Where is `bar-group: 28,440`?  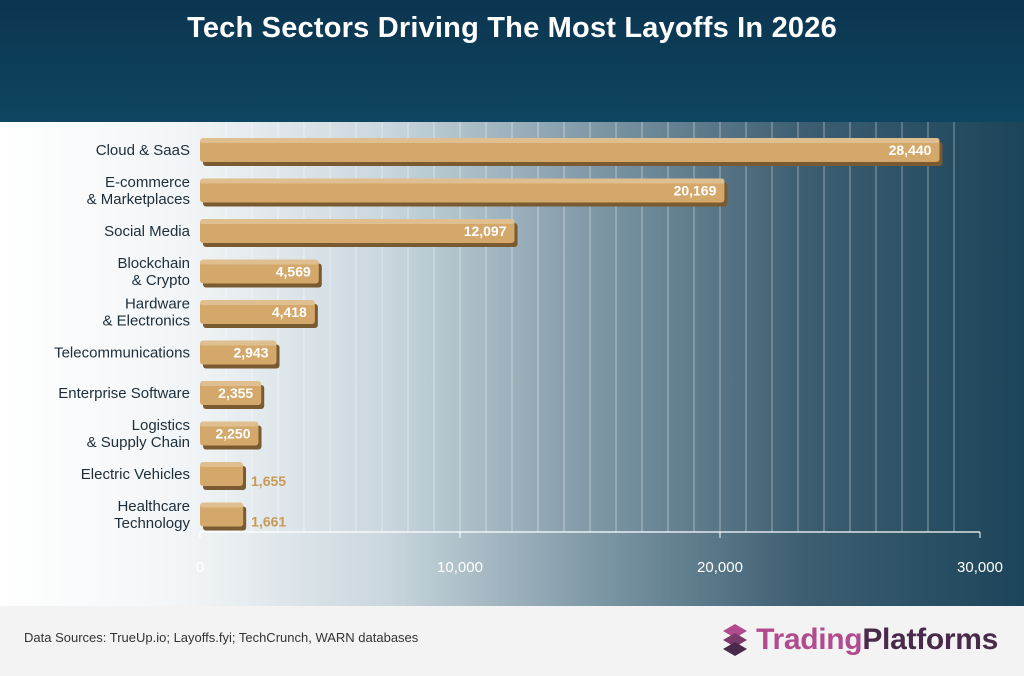
bar-group: 28,440 is located at coordinates (571, 152).